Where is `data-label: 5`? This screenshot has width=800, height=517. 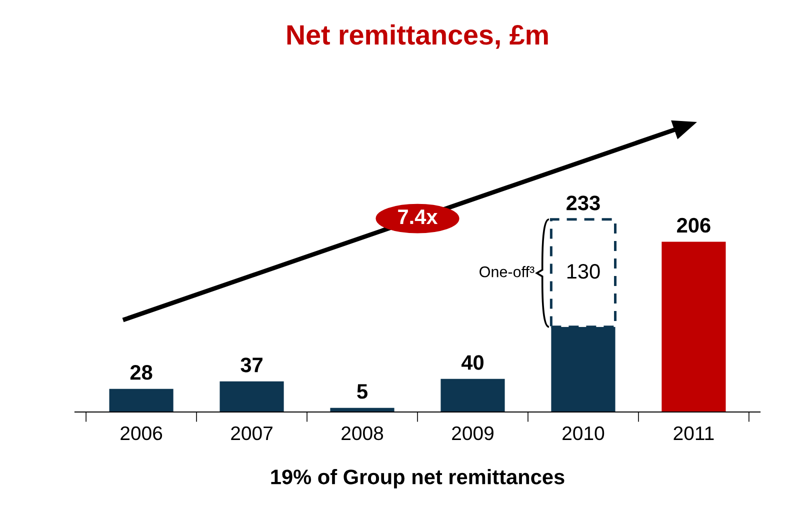 data-label: 5 is located at coordinates (362, 391).